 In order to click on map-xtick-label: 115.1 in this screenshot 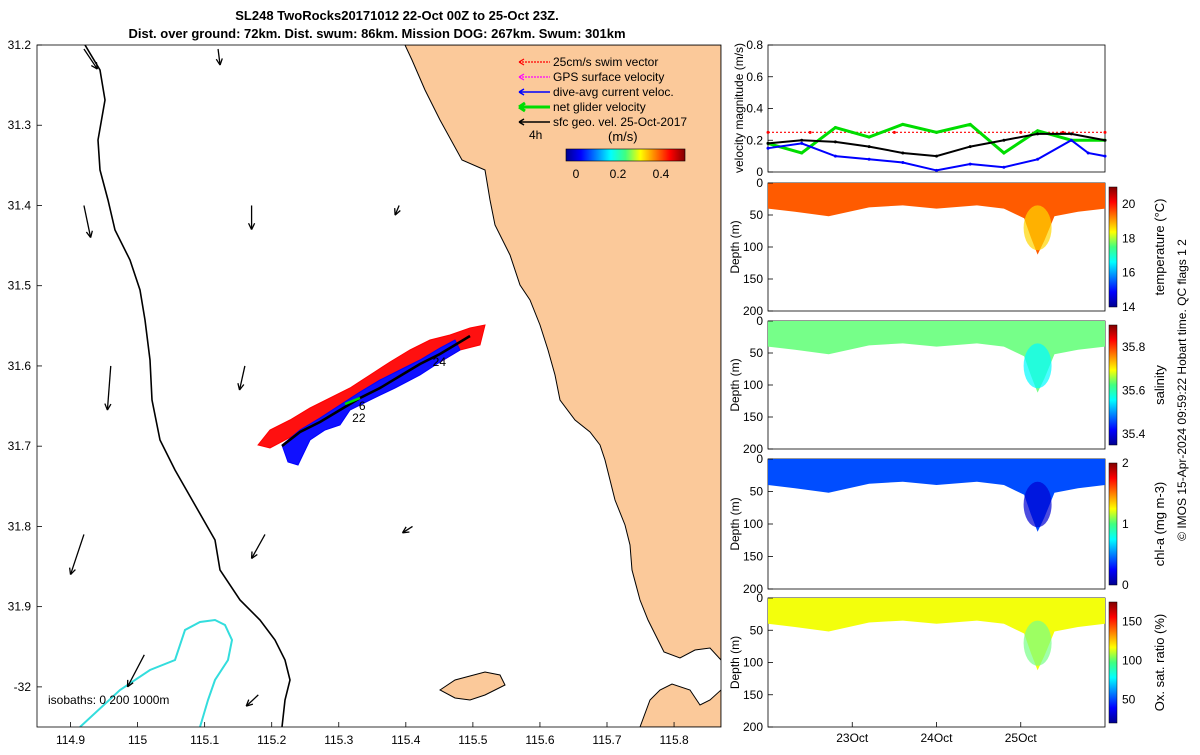, I will do `click(204, 740)`.